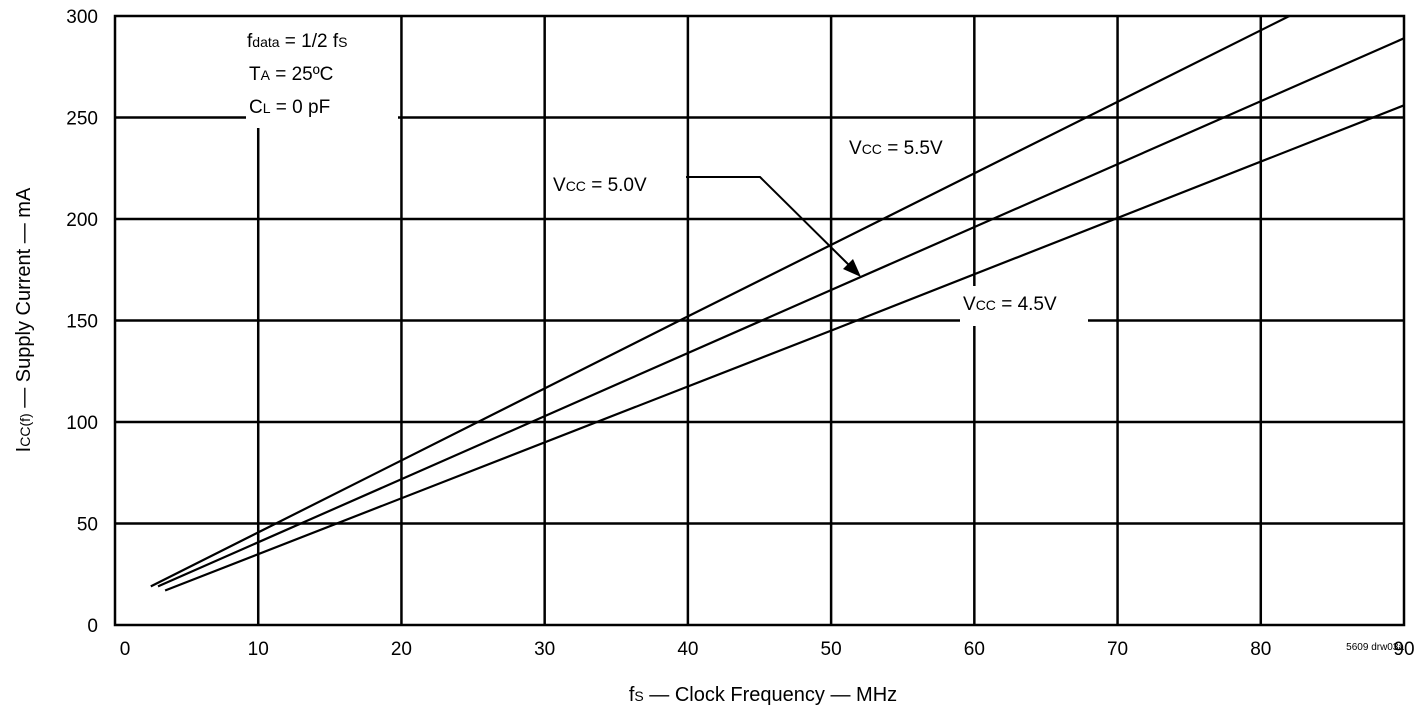 The image size is (1420, 711). What do you see at coordinates (1403, 649) in the screenshot?
I see `x-tick-label-90: 90` at bounding box center [1403, 649].